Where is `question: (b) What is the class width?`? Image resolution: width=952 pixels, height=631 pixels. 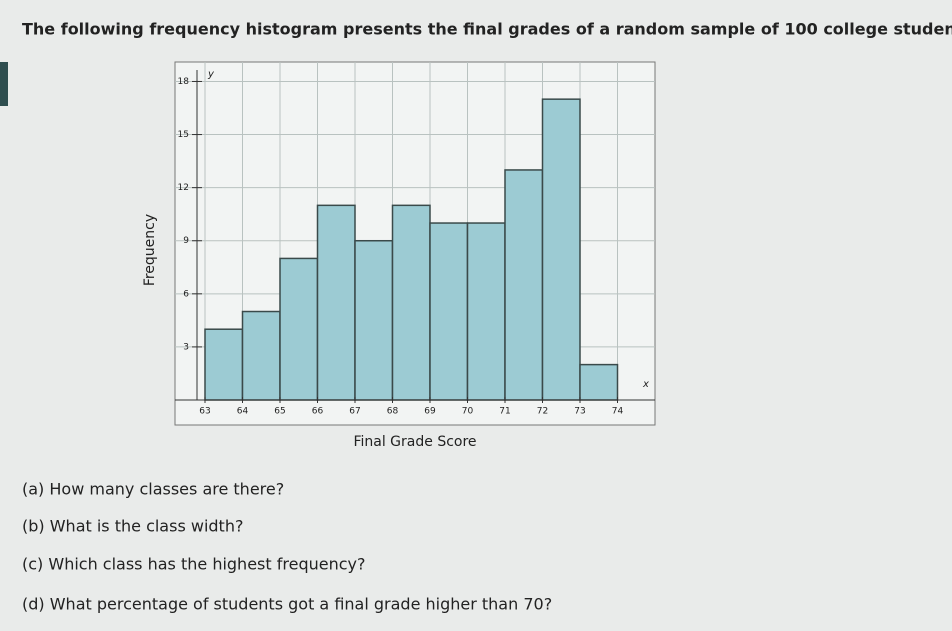
question: (b) What is the class width? is located at coordinates (132, 526).